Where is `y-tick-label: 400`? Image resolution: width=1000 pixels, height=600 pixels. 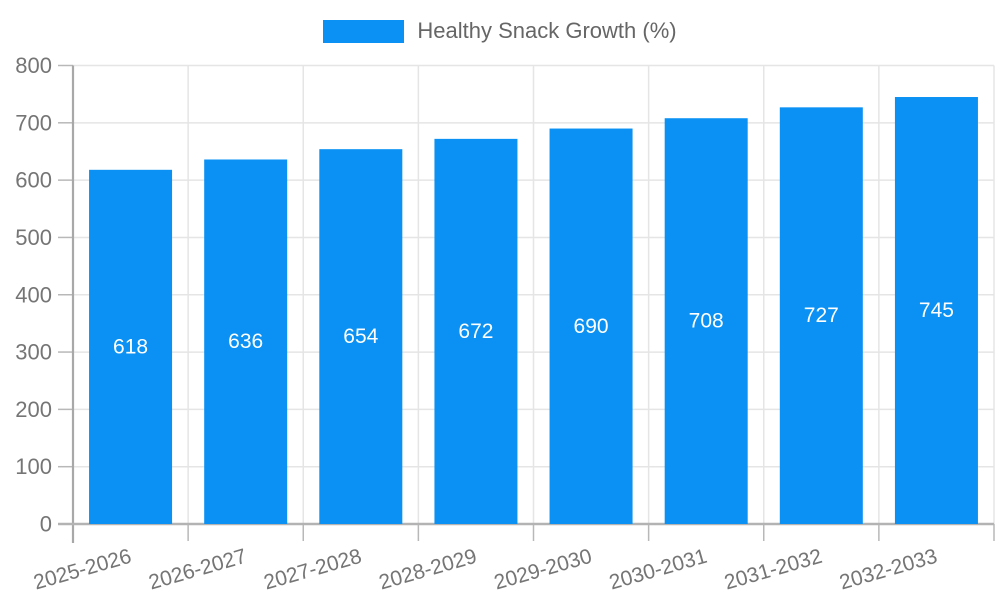 y-tick-label: 400 is located at coordinates (33, 294).